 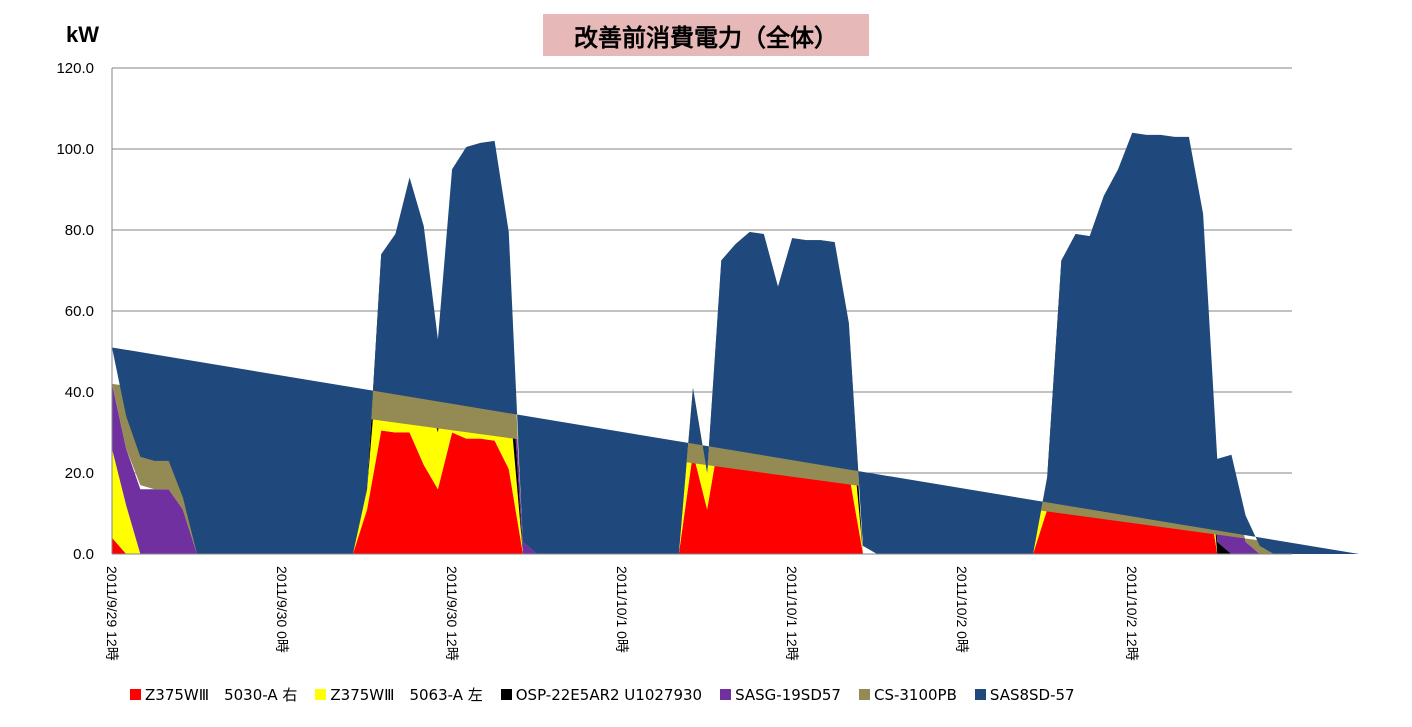 What do you see at coordinates (221, 695) in the screenshot?
I see `legend-label: Z375WⅢ 5030-A 右` at bounding box center [221, 695].